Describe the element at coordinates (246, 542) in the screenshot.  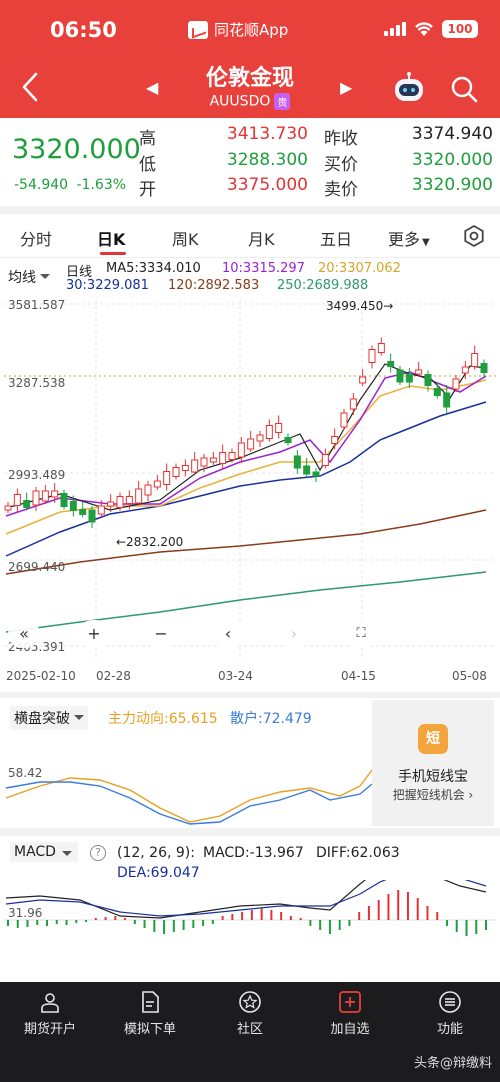
I see `ma120-line` at that location.